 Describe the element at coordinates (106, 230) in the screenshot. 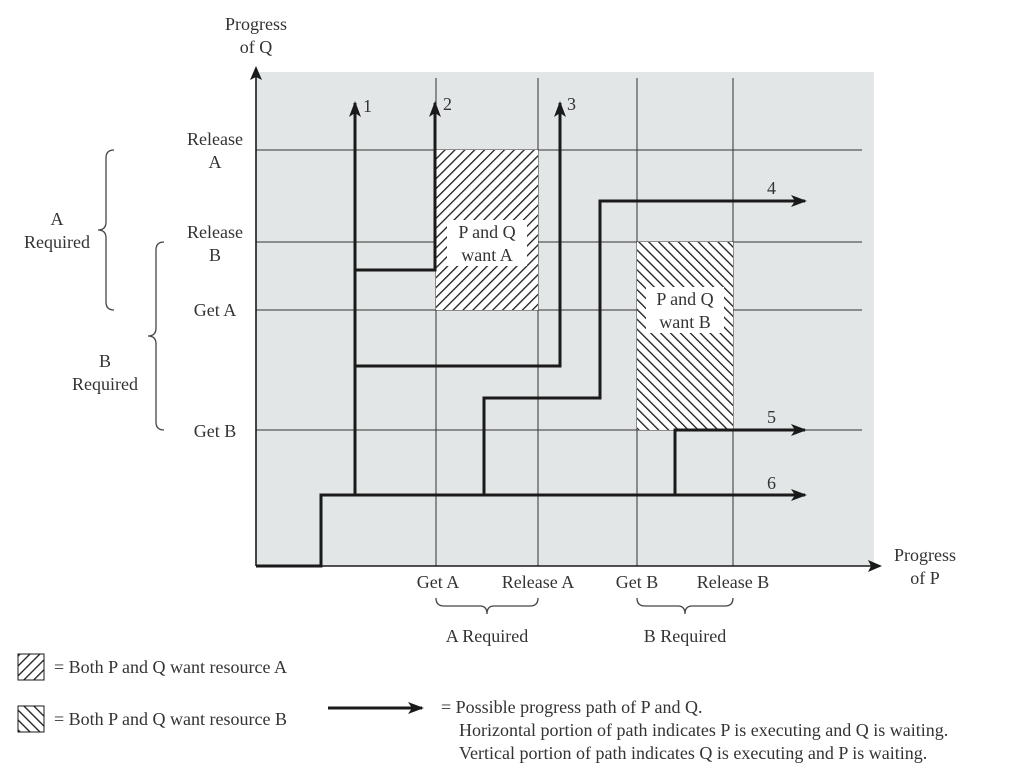

I see `brace-a-required-y` at that location.